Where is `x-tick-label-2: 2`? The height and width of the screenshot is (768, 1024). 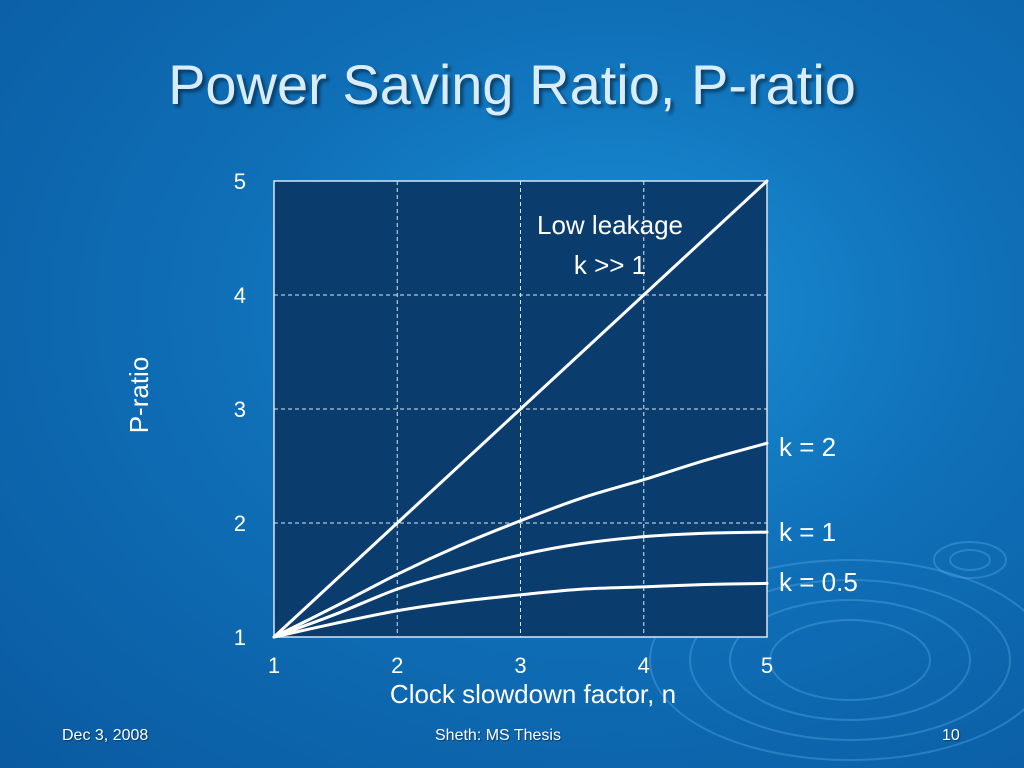 x-tick-label-2: 2 is located at coordinates (397, 665).